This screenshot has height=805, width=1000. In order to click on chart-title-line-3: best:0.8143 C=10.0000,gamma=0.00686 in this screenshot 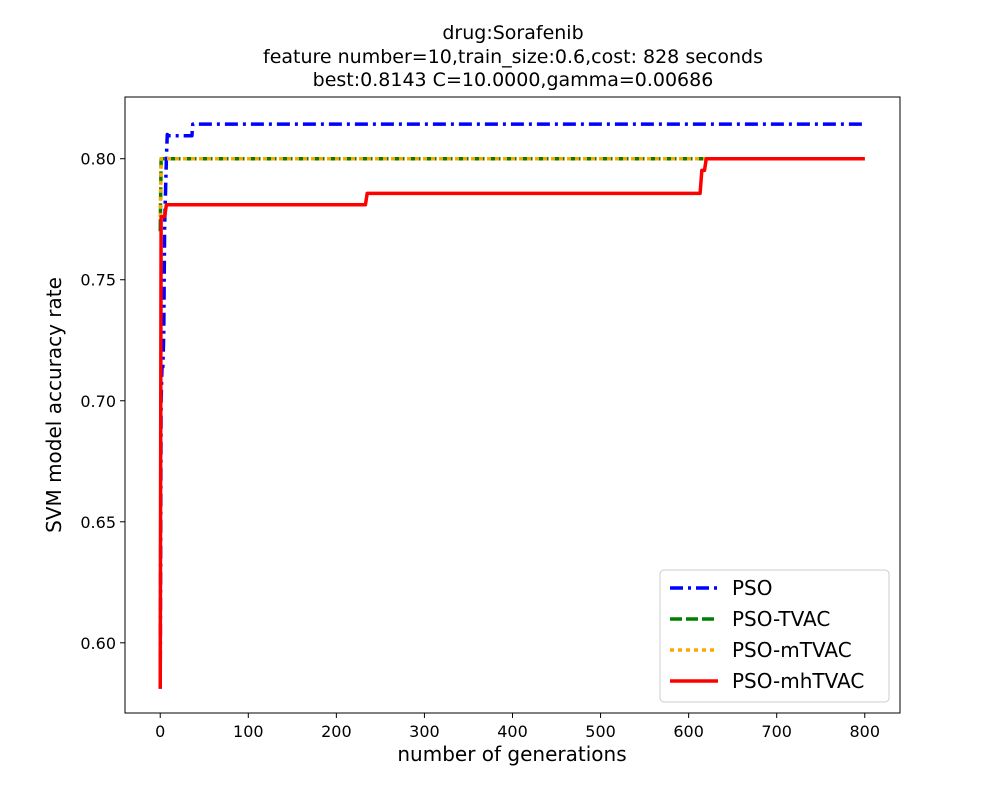, I will do `click(513, 80)`.